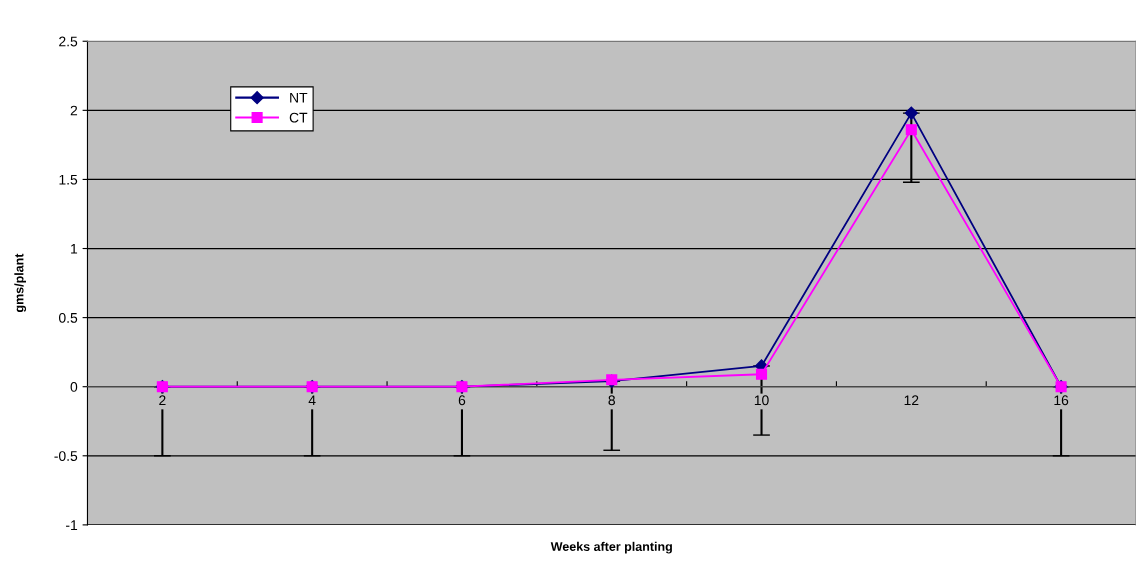 The image size is (1136, 565). Describe the element at coordinates (74, 249) in the screenshot. I see `y-tick-label: 1` at that location.